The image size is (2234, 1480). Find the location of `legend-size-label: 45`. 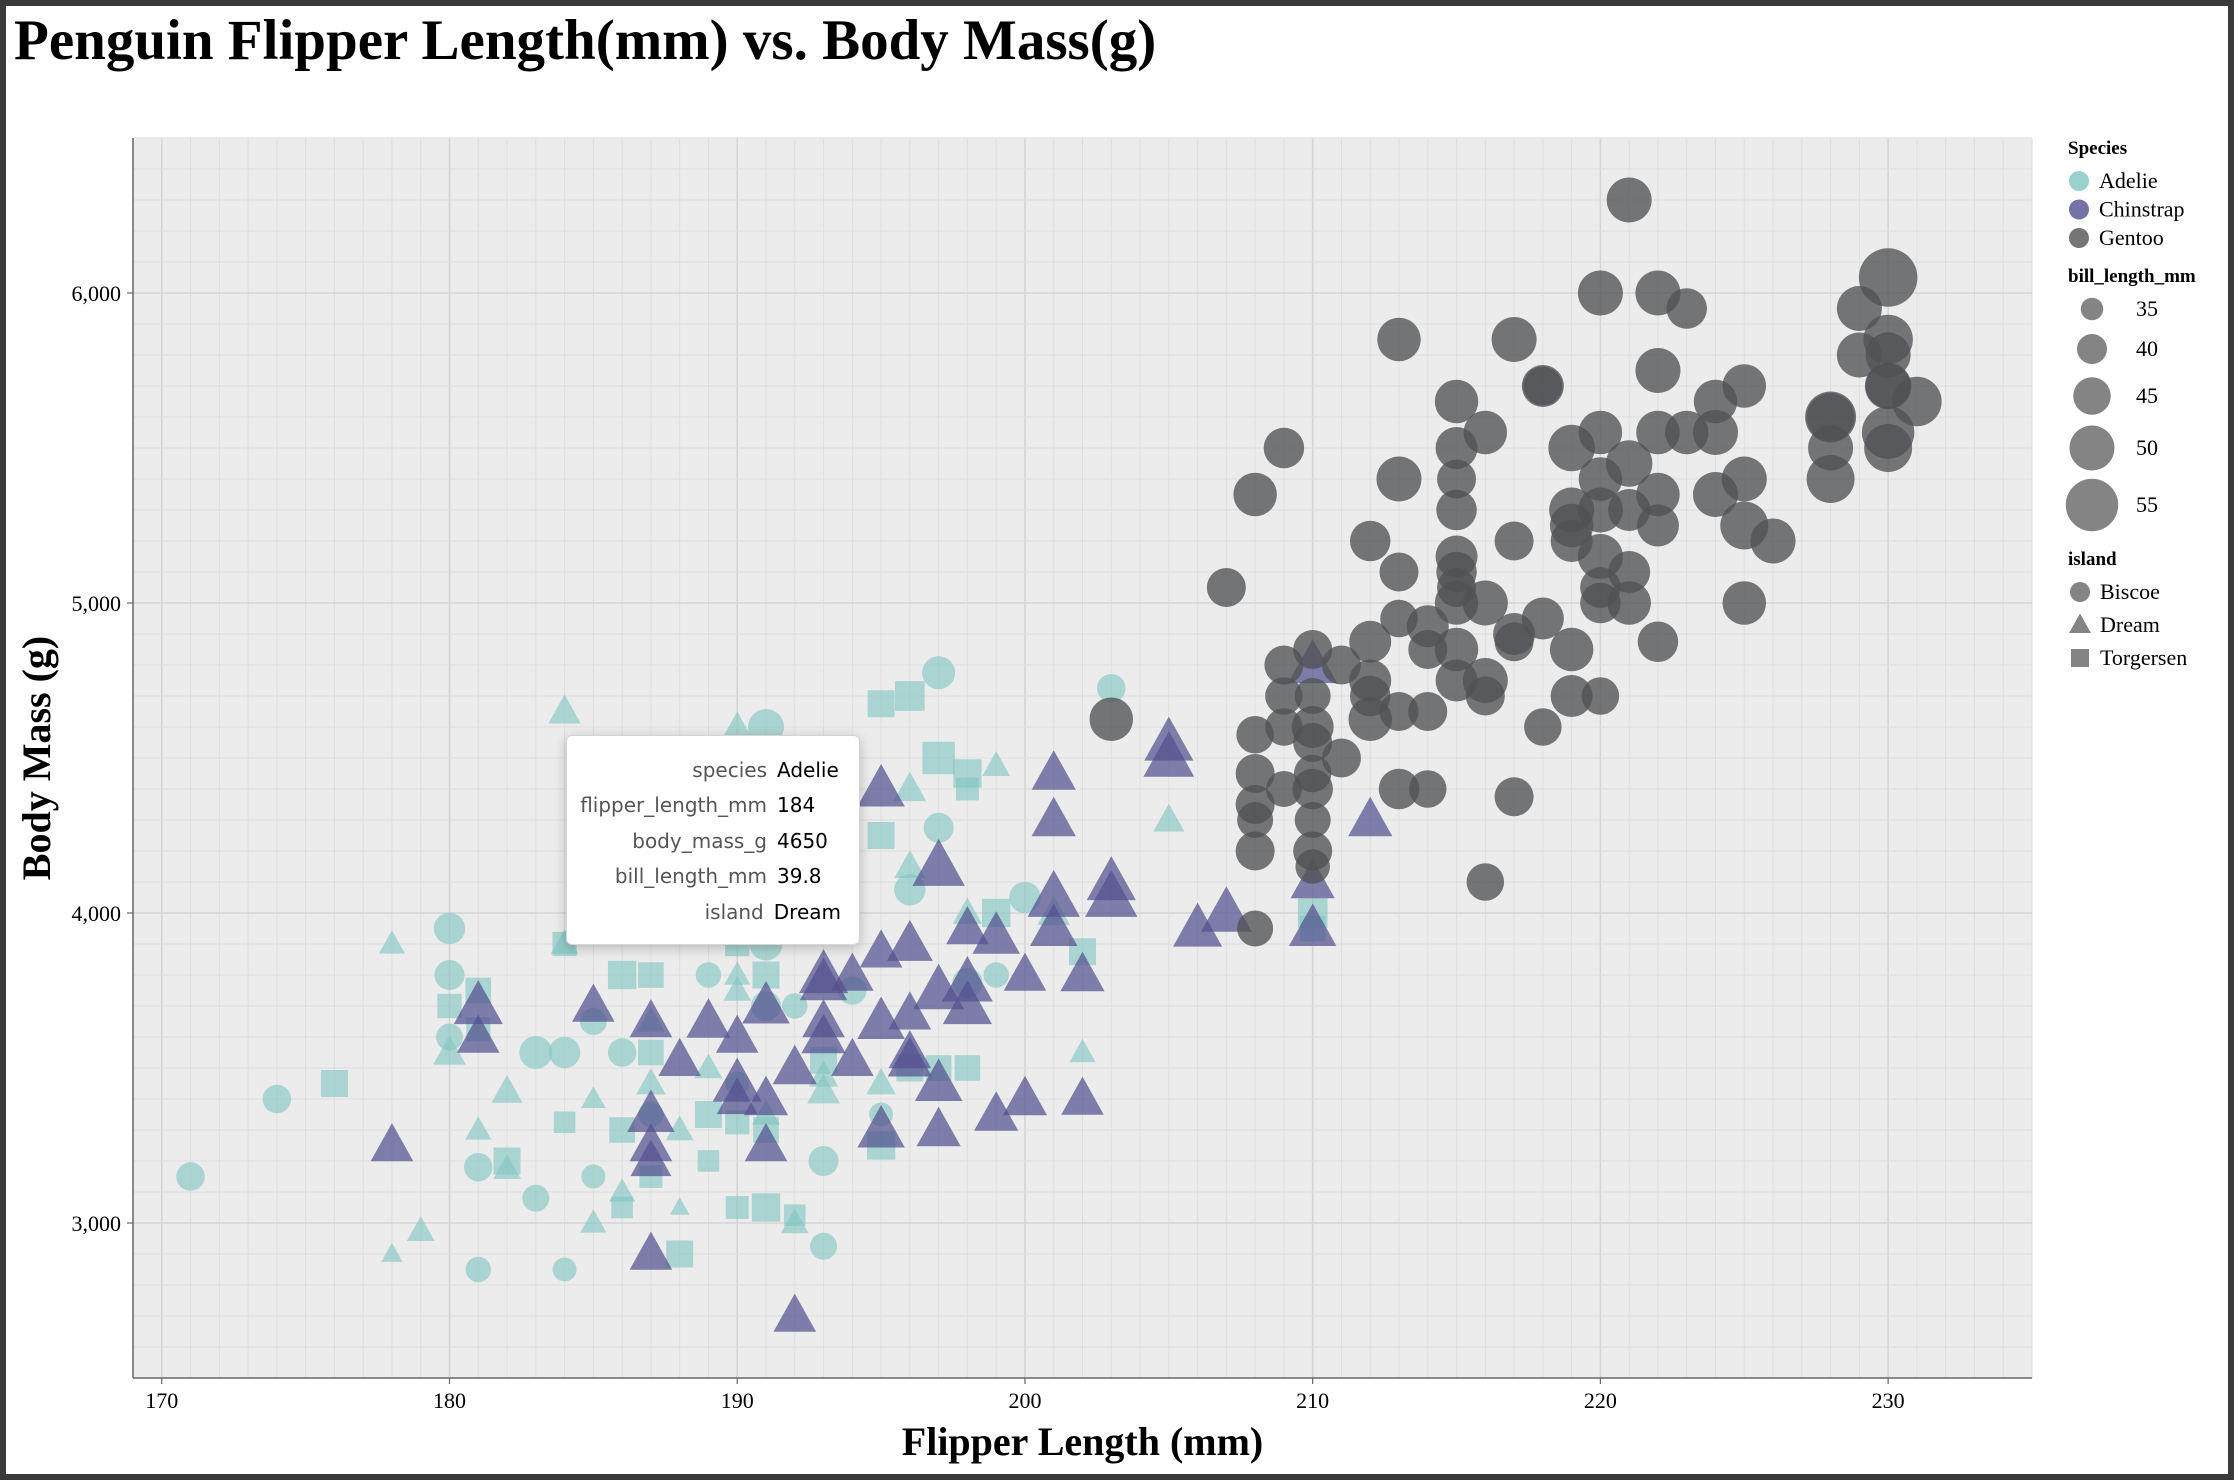

legend-size-label: 45 is located at coordinates (2147, 395).